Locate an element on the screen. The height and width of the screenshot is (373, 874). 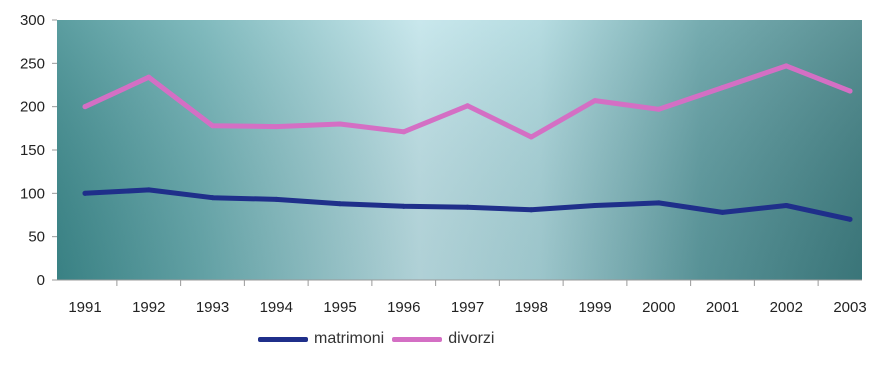
legend-label-divorzi: divorzi is located at coordinates (471, 338).